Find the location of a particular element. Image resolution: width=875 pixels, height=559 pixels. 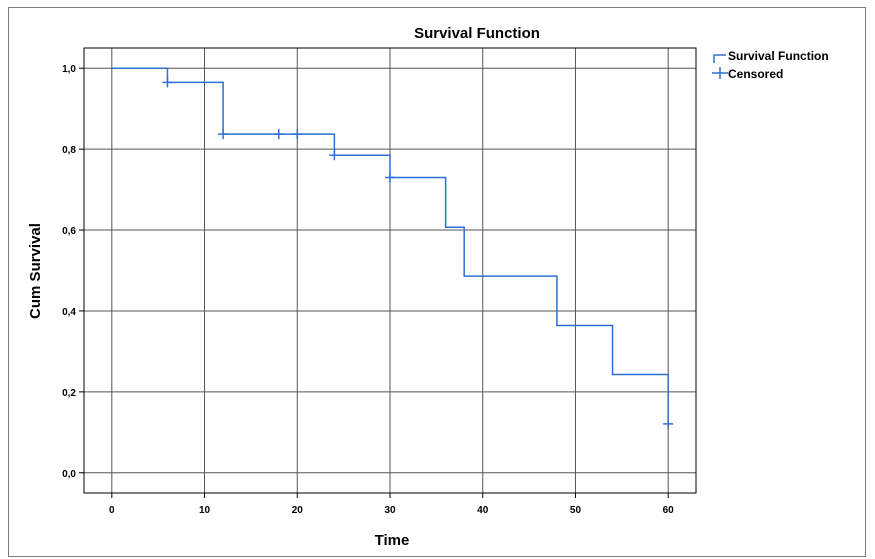

y-axis-label: Cum Survival is located at coordinates (35, 271).